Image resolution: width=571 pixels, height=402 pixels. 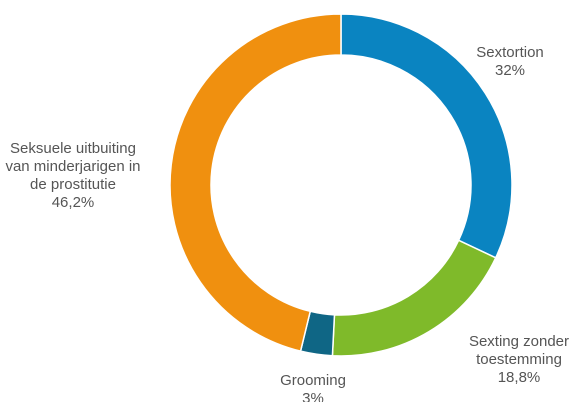 What do you see at coordinates (73, 202) in the screenshot?
I see `value-label-prostitutie: 46,2%` at bounding box center [73, 202].